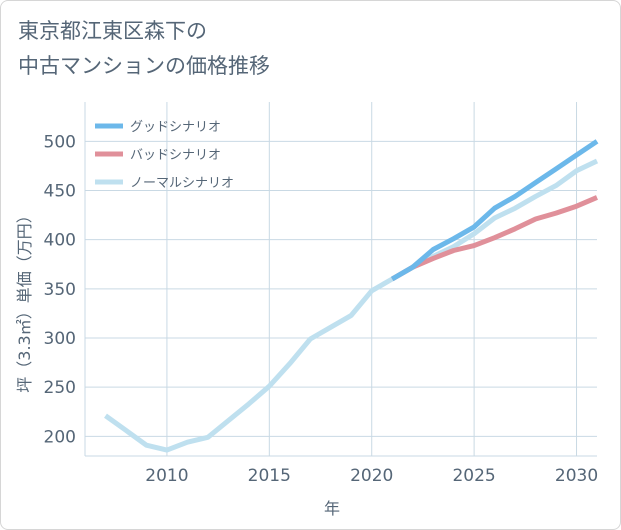 The width and height of the screenshot is (621, 530). What do you see at coordinates (473, 476) in the screenshot?
I see `x-tick-2025: 2025` at bounding box center [473, 476].